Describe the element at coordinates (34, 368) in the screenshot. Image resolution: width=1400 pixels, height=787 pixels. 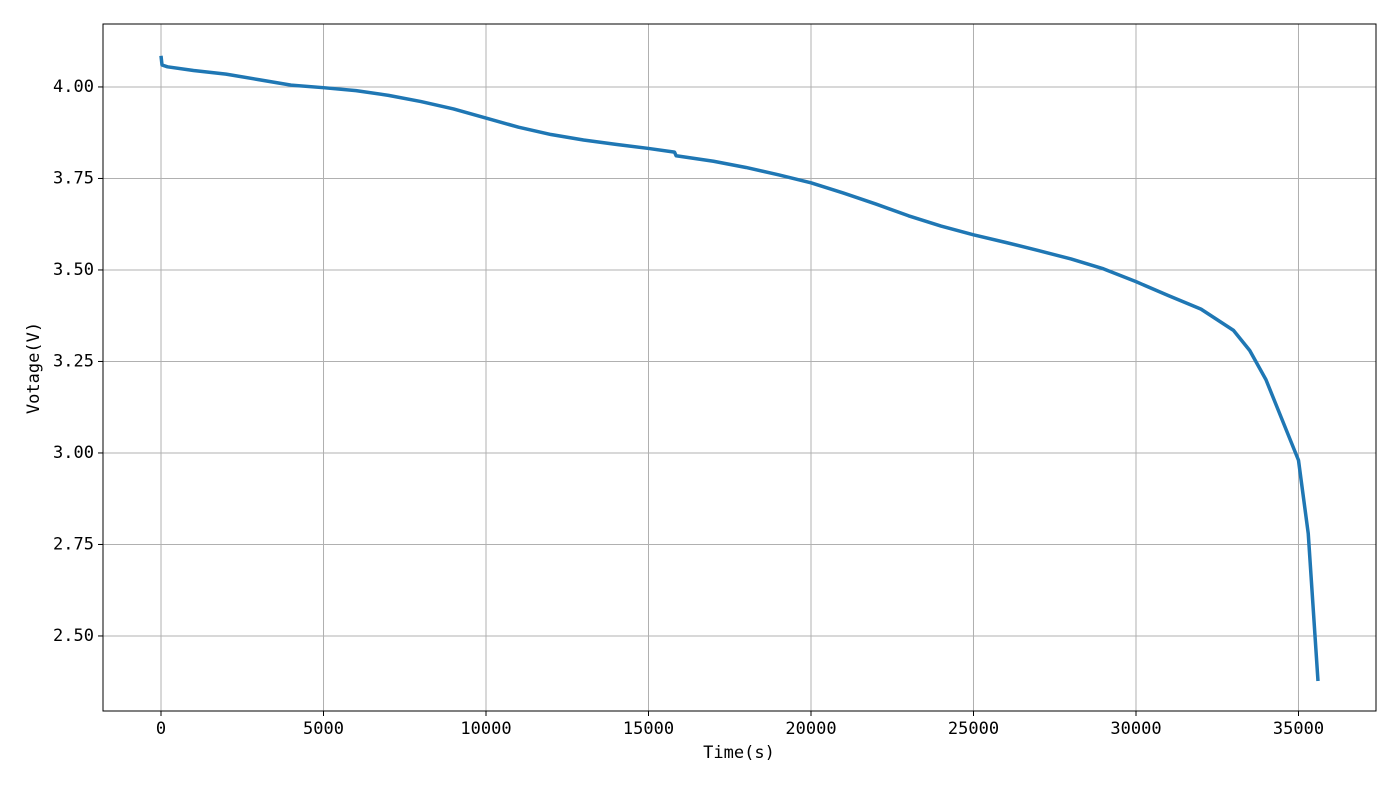
I see `y-axis-label: Votage(V)` at that location.